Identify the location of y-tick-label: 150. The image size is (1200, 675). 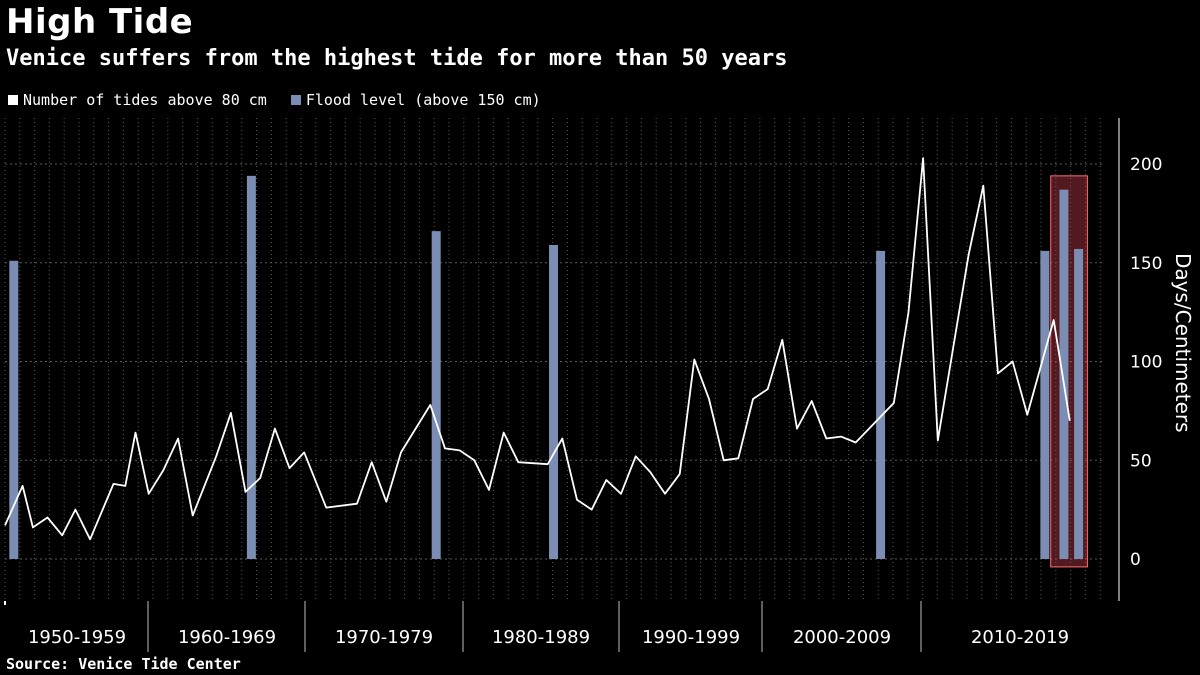
(1146, 264).